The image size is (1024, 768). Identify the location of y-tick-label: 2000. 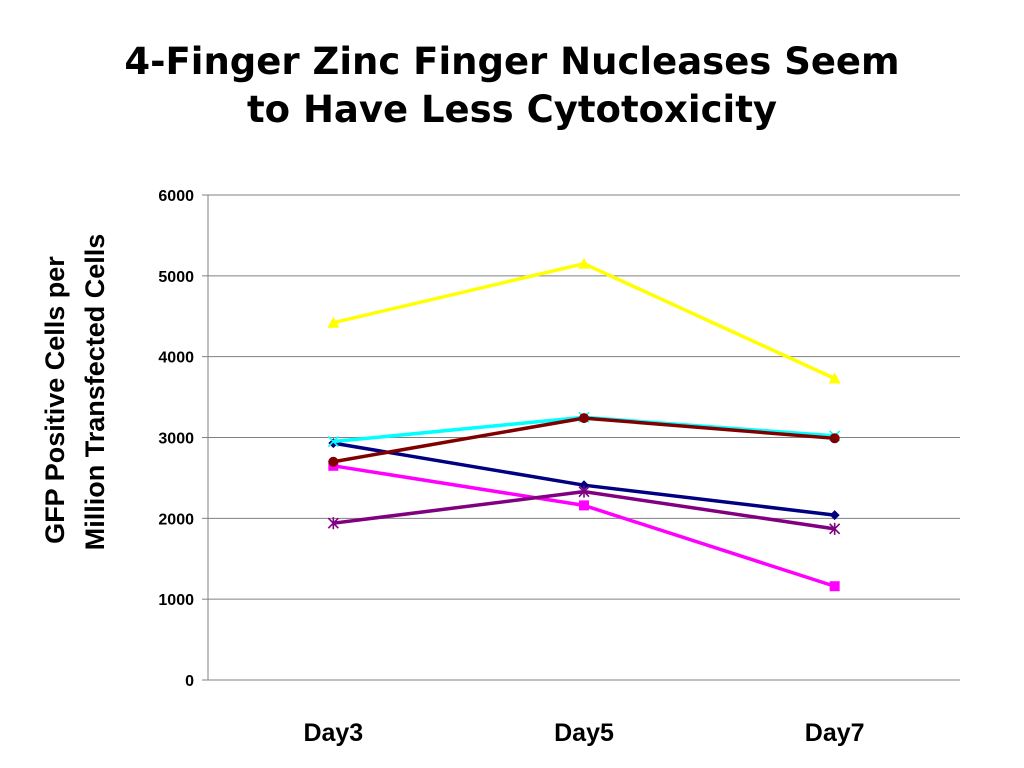
(176, 519).